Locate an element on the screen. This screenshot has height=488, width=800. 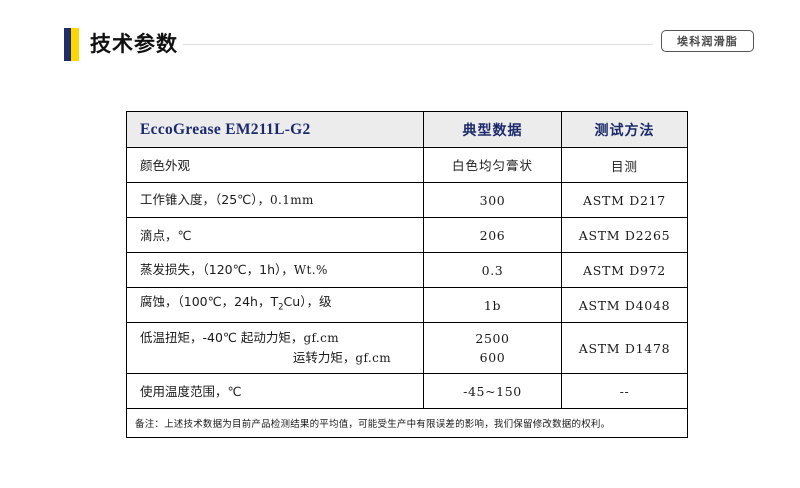
row-property-label: 腐蚀，（100℃，24h，T2Cu），级 is located at coordinates (275, 305).